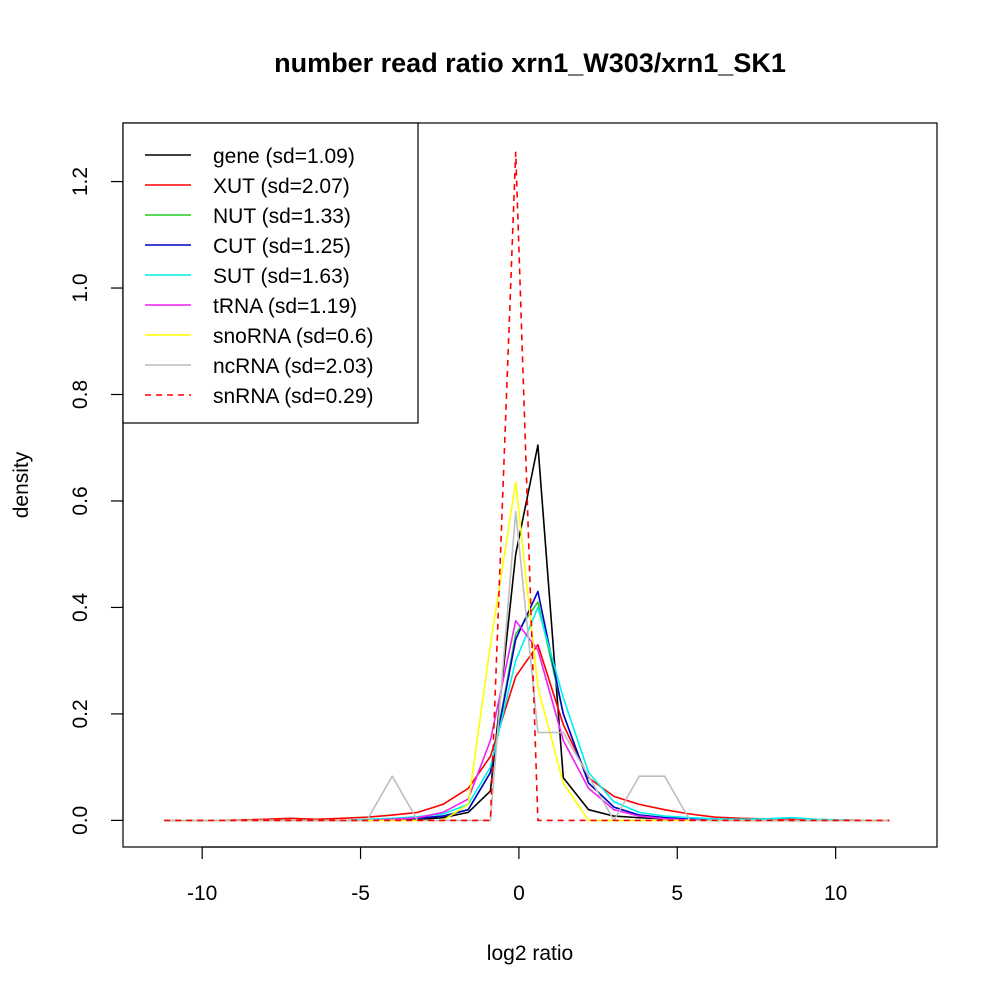 This screenshot has width=1000, height=1000. What do you see at coordinates (293, 396) in the screenshot?
I see `legend-label-snrna: snRNA (sd=0.29)` at bounding box center [293, 396].